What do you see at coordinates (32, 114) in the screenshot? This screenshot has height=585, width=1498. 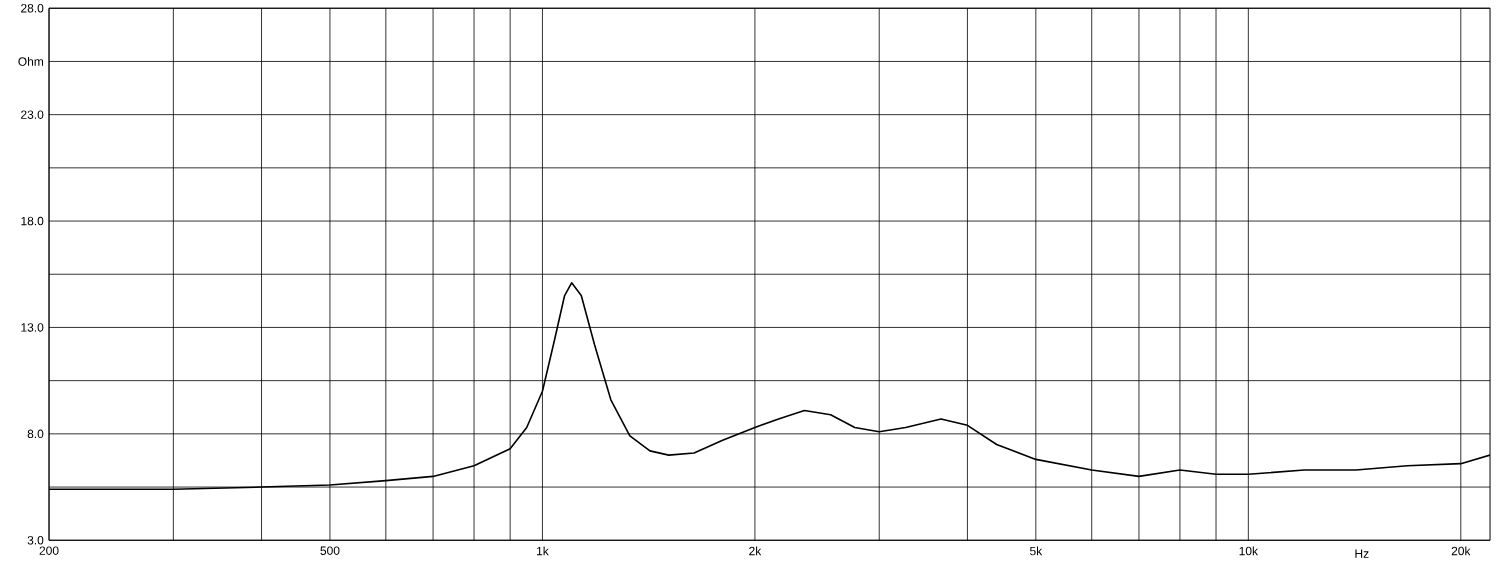 I see `y-tick-label: 23.0` at bounding box center [32, 114].